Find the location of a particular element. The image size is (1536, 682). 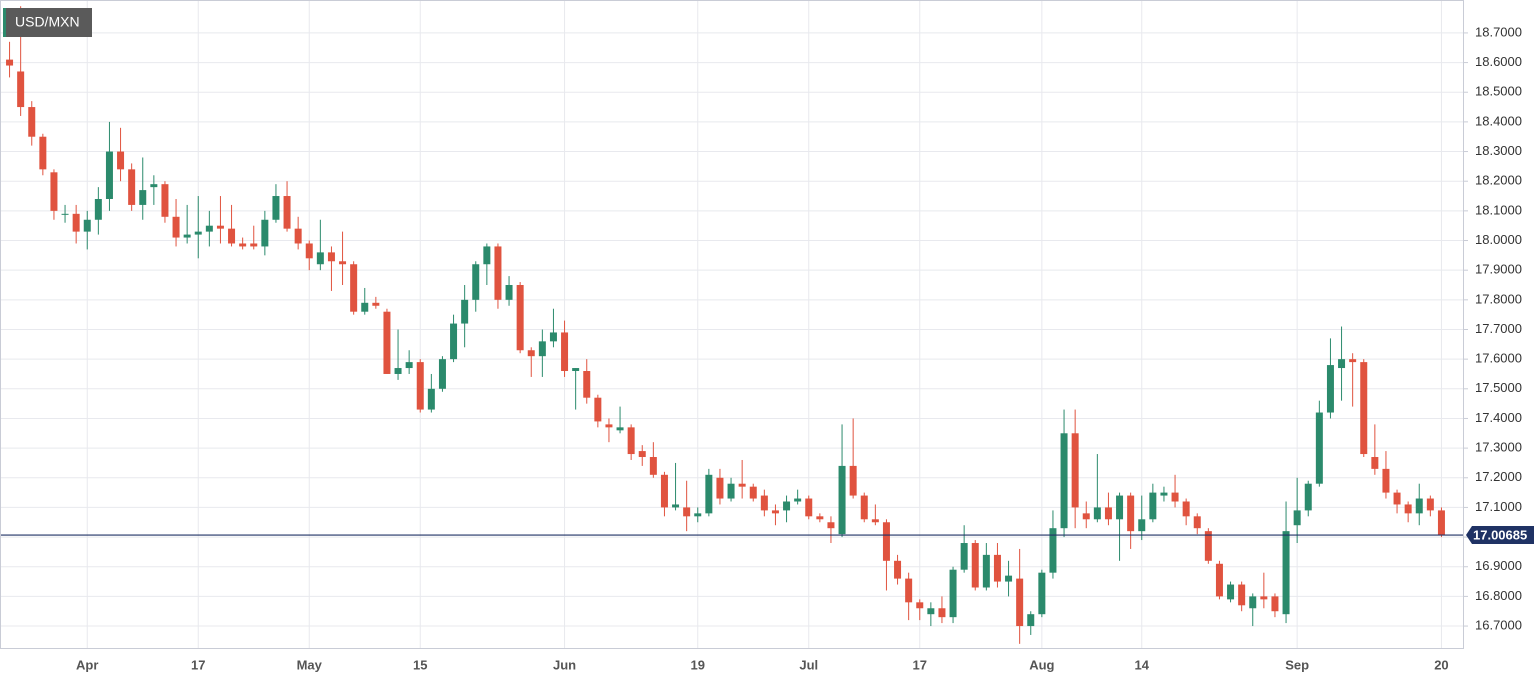

y-tick-label: 18.7000 is located at coordinates (1498, 31).